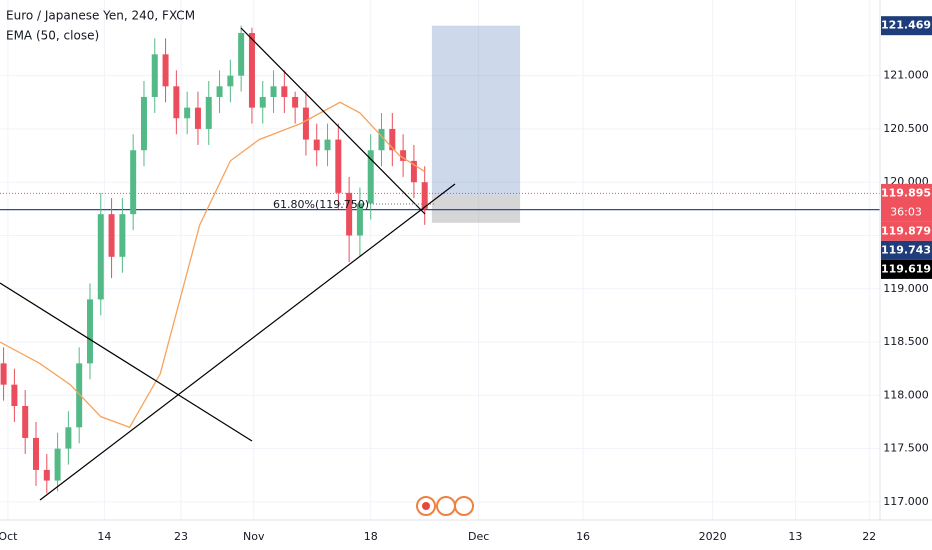 This screenshot has width=932, height=550. Describe the element at coordinates (321, 204) in the screenshot. I see `fib-label: 61.80%(119.750)` at that location.